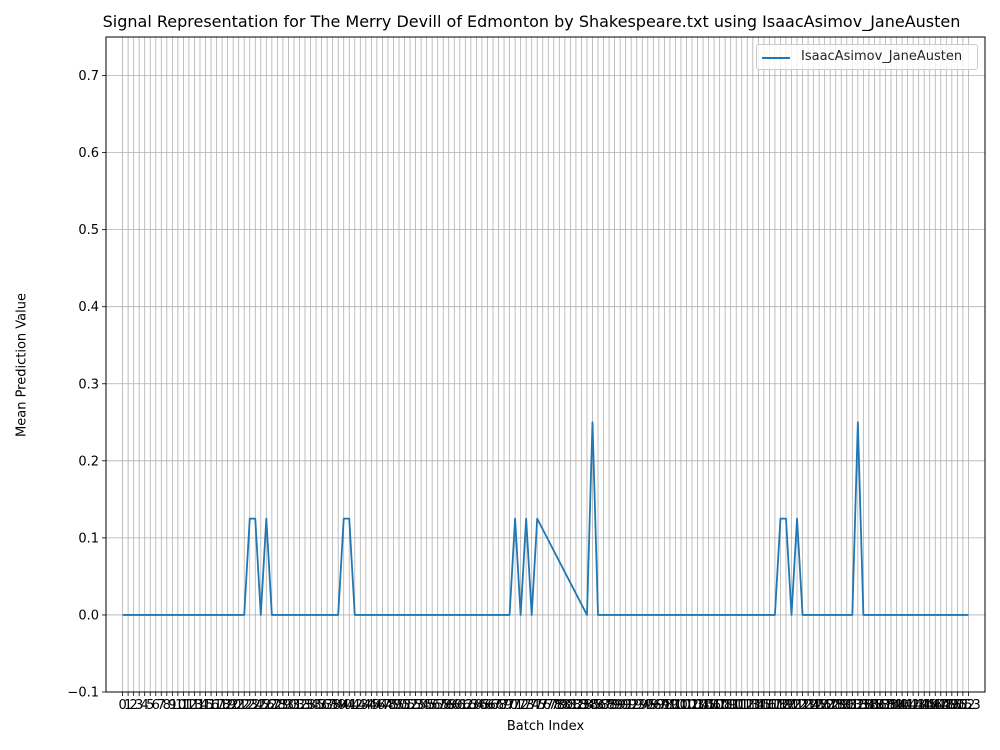 The image size is (1000, 750). What do you see at coordinates (592, 705) in the screenshot?
I see `x-tick-label: 85` at bounding box center [592, 705].